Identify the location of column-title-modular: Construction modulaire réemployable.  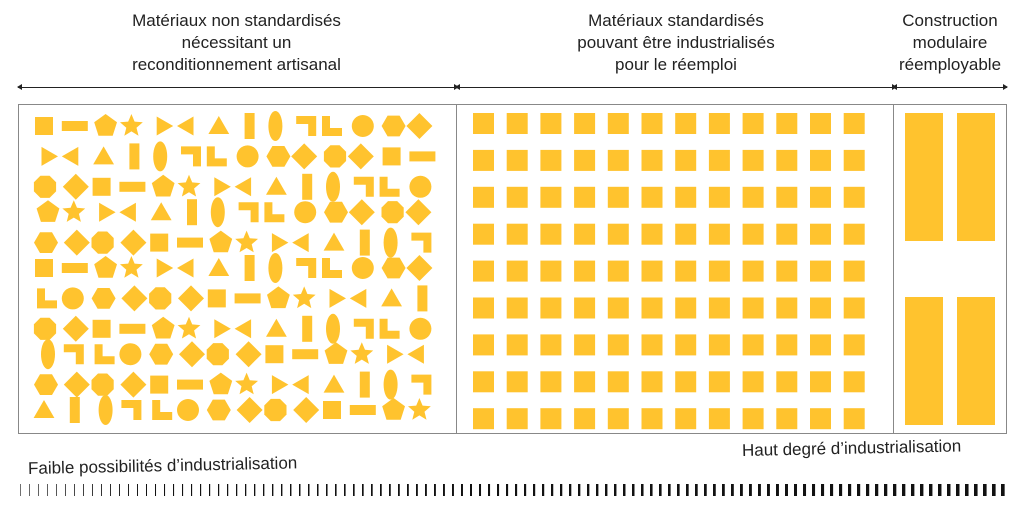
(950, 42).